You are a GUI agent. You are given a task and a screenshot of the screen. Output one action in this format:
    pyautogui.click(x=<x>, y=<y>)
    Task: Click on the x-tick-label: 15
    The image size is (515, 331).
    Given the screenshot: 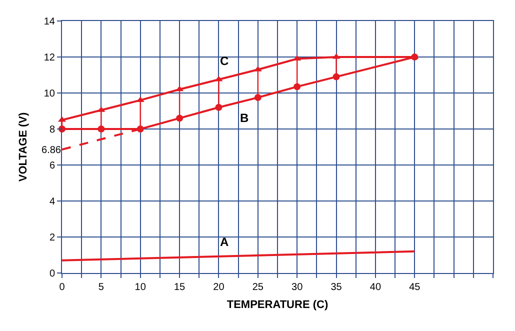 What is the action you would take?
    pyautogui.click(x=180, y=287)
    